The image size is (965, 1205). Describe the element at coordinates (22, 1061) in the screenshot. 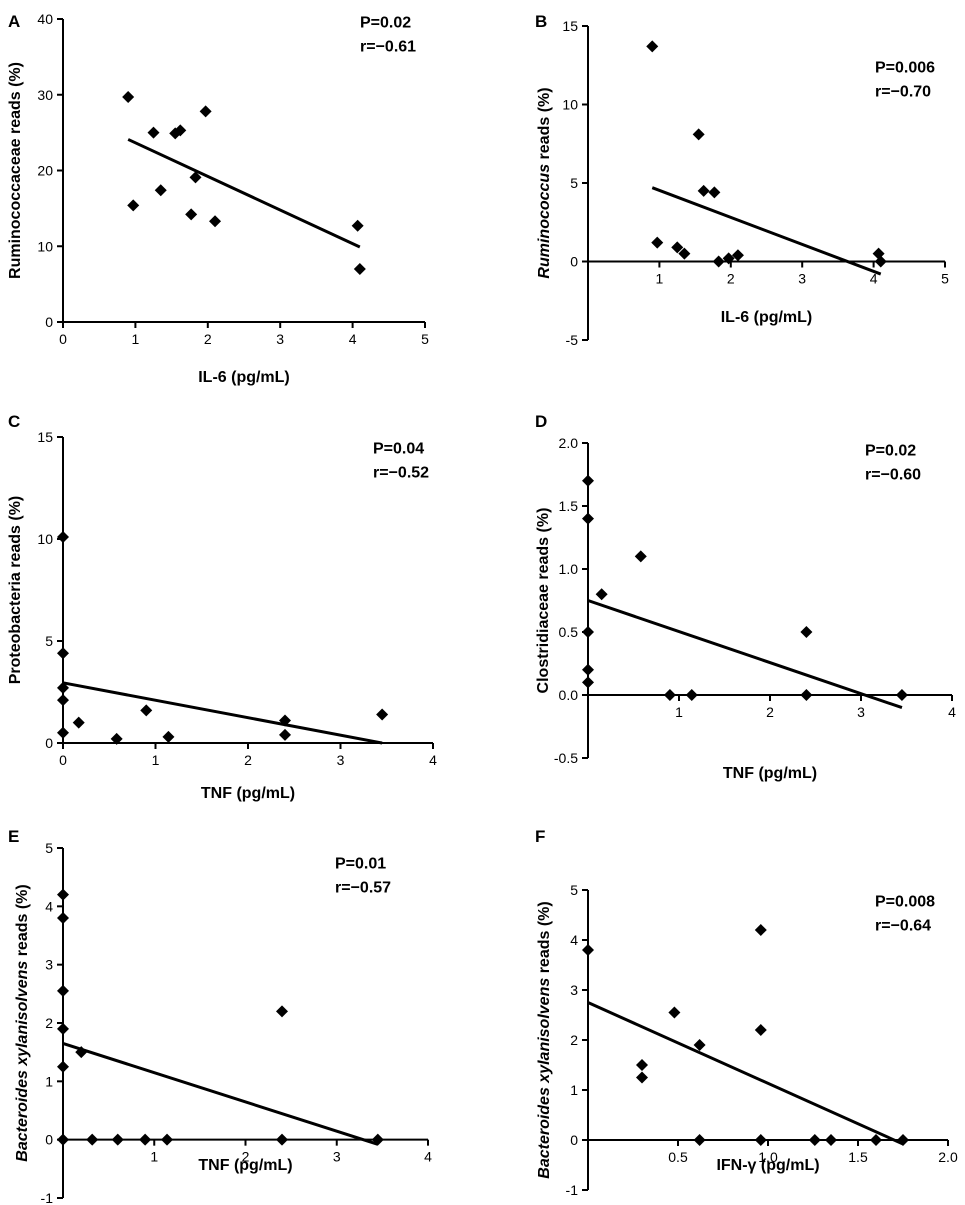

I see `y-axis-title-italic: Bacteroides xylanisolvens` at that location.